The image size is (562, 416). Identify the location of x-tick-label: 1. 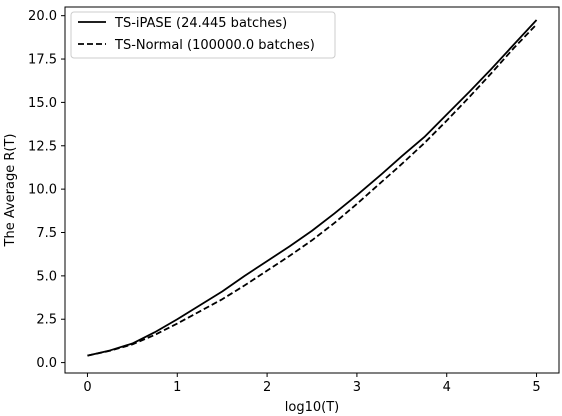
(177, 387).